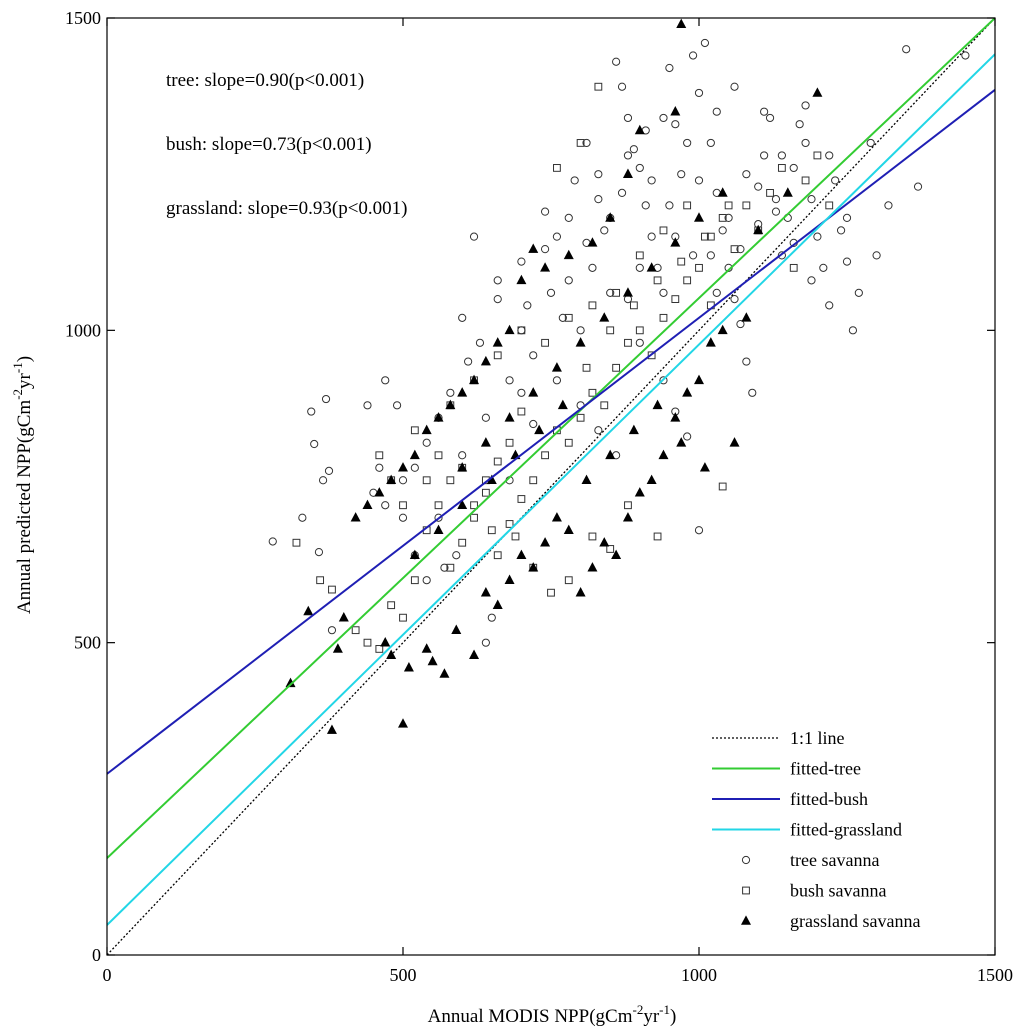 Image resolution: width=1024 pixels, height=1030 pixels. I want to click on legend-label: fitted-bush, so click(829, 799).